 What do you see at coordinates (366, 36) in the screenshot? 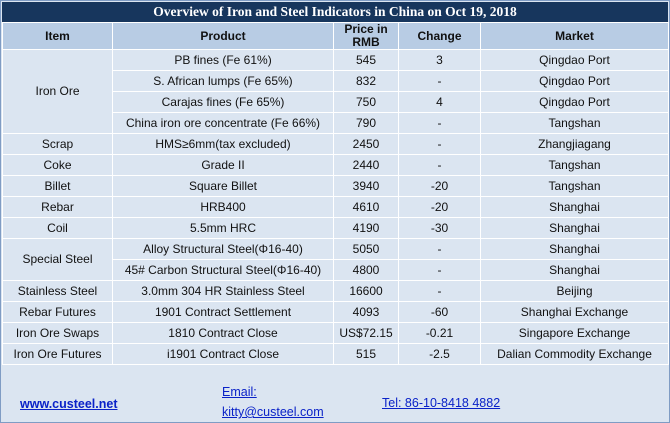
I see `header-price: Price in RMB` at bounding box center [366, 36].